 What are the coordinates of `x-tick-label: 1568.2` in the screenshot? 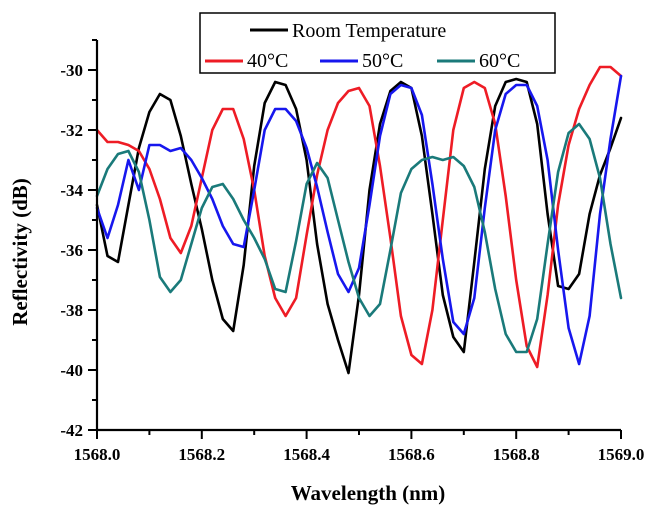 It's located at (201, 454).